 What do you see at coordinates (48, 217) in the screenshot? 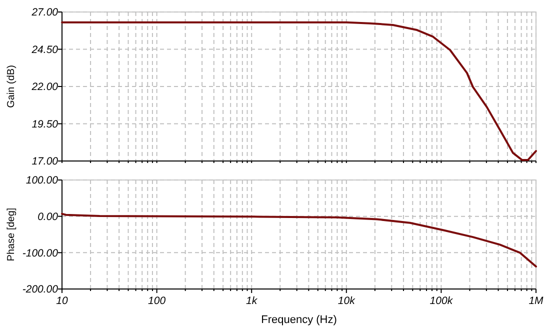
I see `y-tick-label: 0.00` at bounding box center [48, 217].